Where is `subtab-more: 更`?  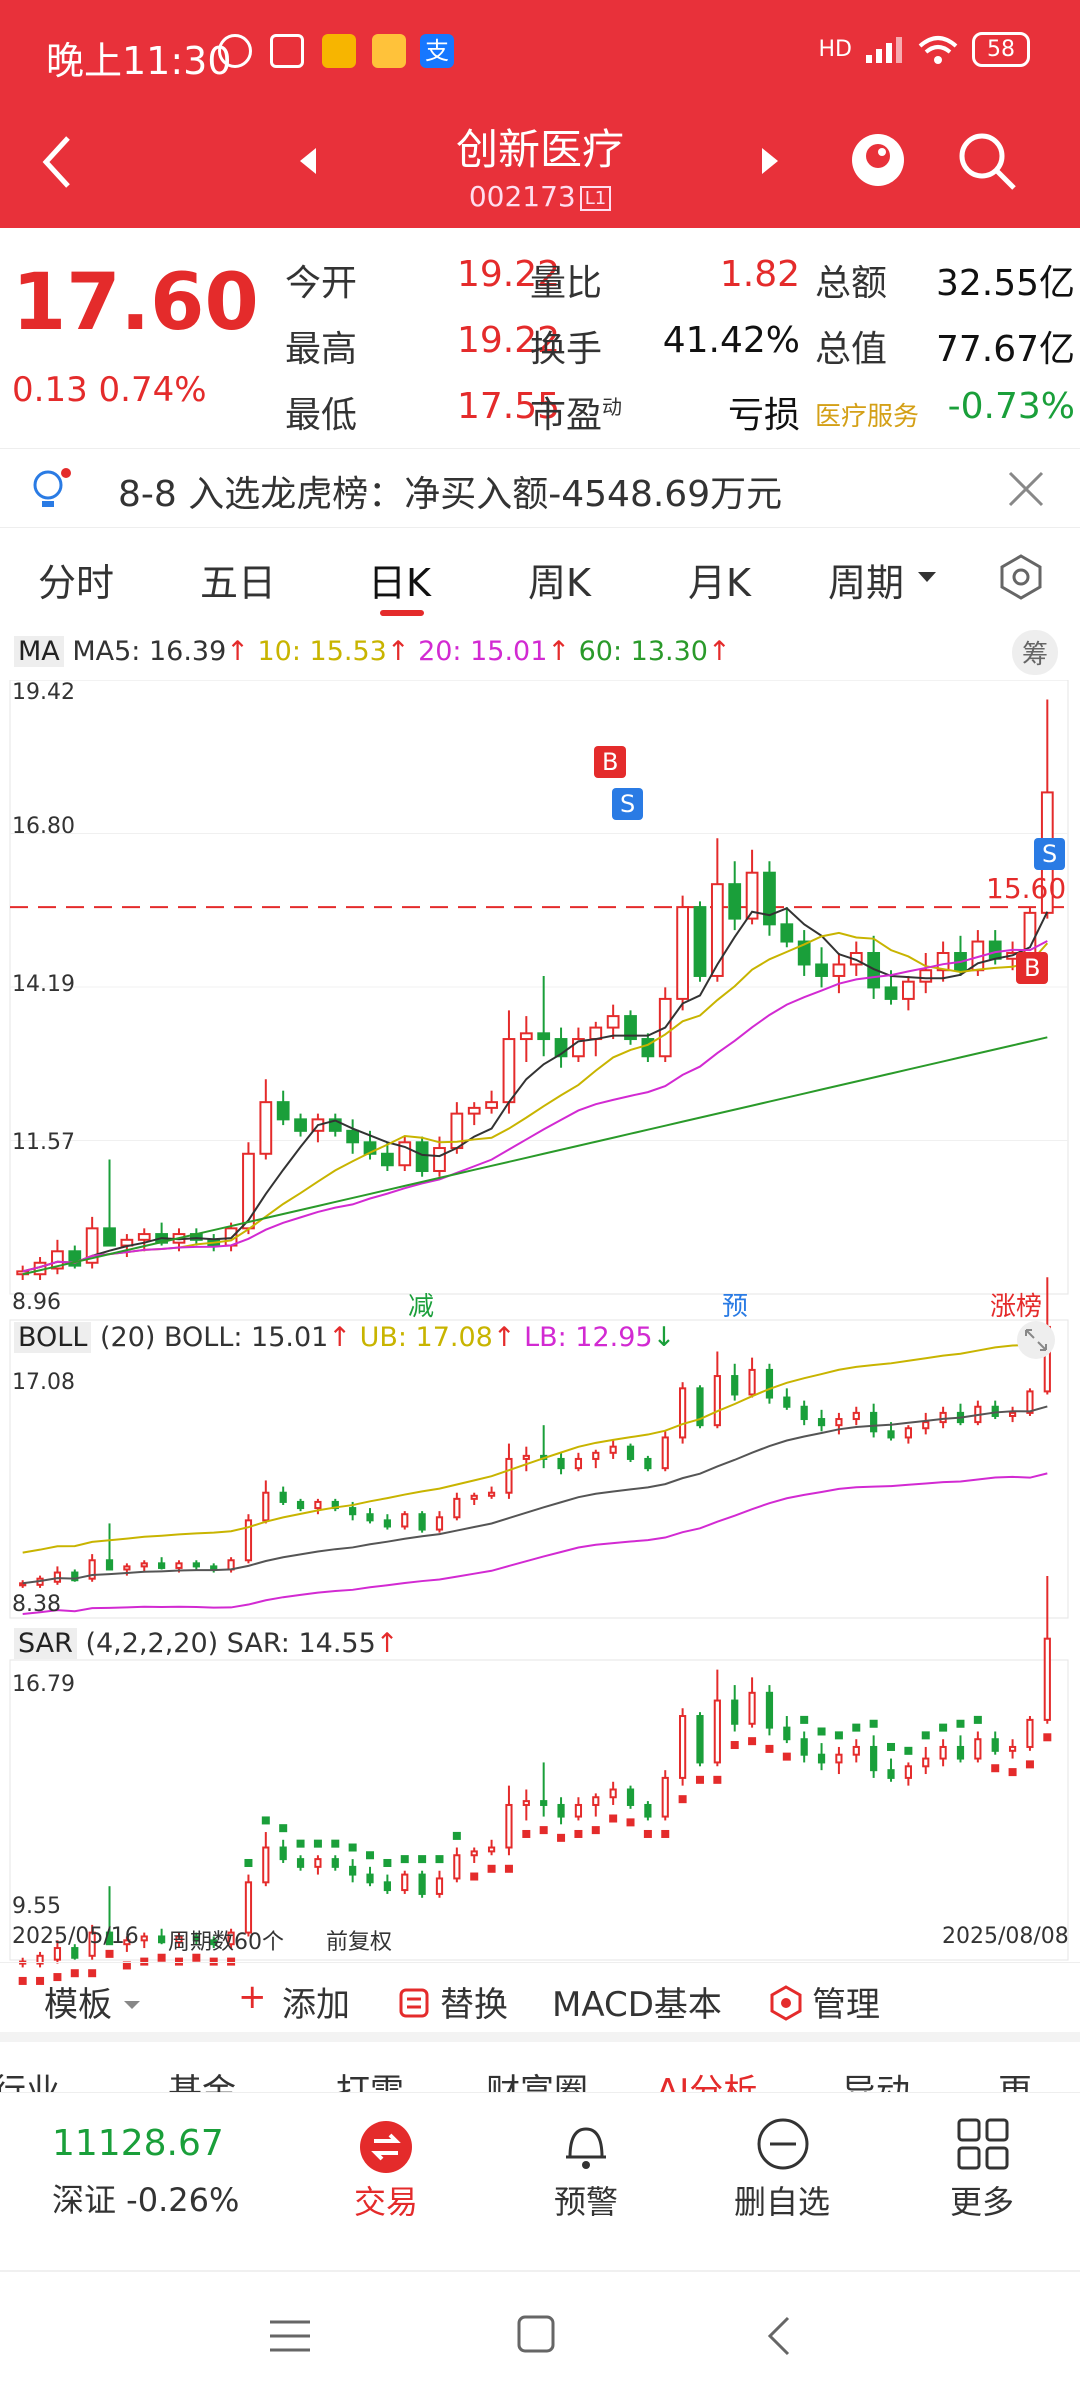 subtab-more: 更 is located at coordinates (1015, 2082).